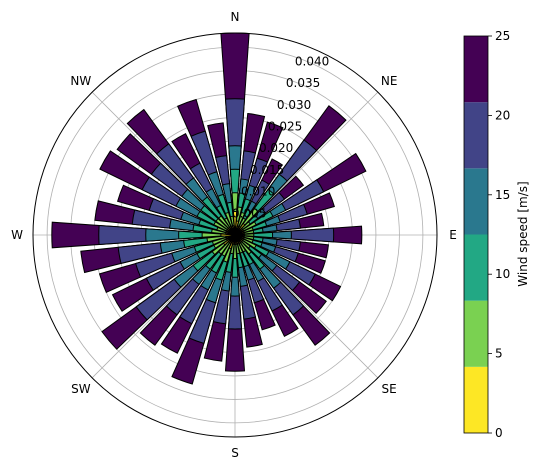 This screenshot has height=470, width=540. I want to click on direction-label-NW: NW, so click(80, 81).